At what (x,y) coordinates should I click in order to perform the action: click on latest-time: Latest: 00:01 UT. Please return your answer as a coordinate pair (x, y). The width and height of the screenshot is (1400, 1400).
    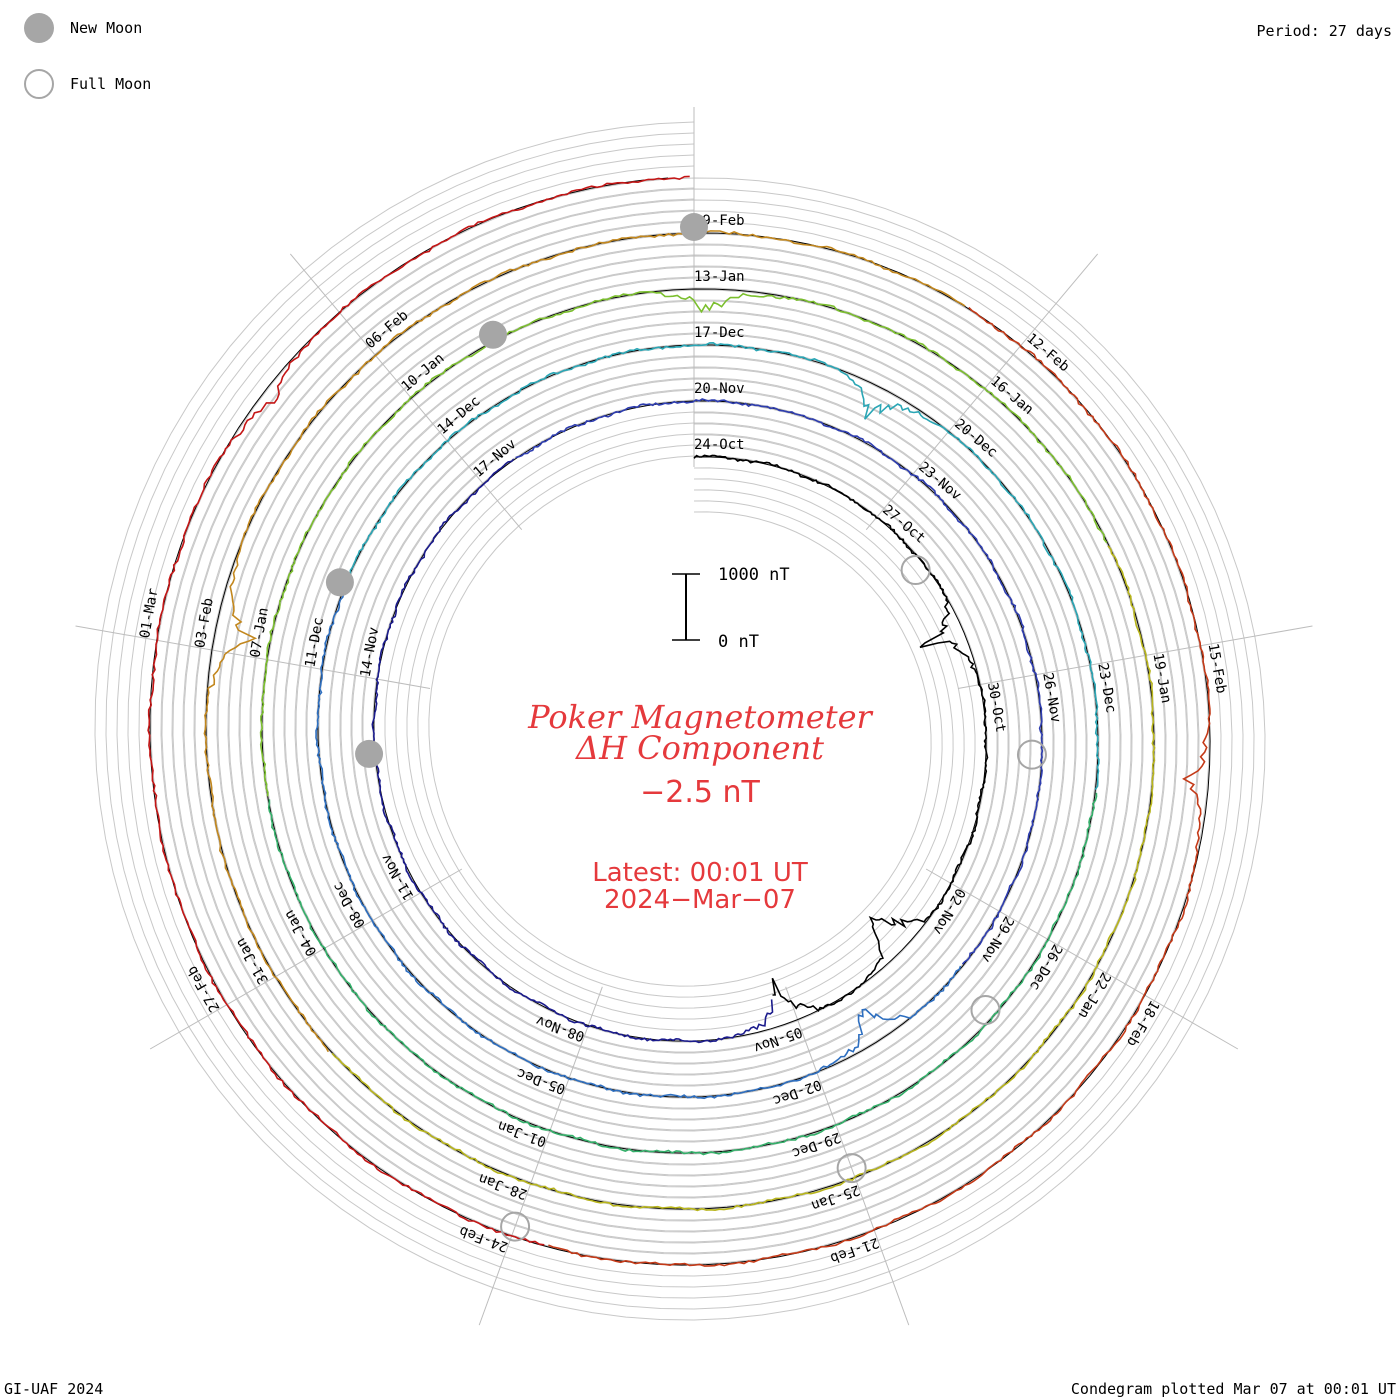
    Looking at the image, I should click on (700, 873).